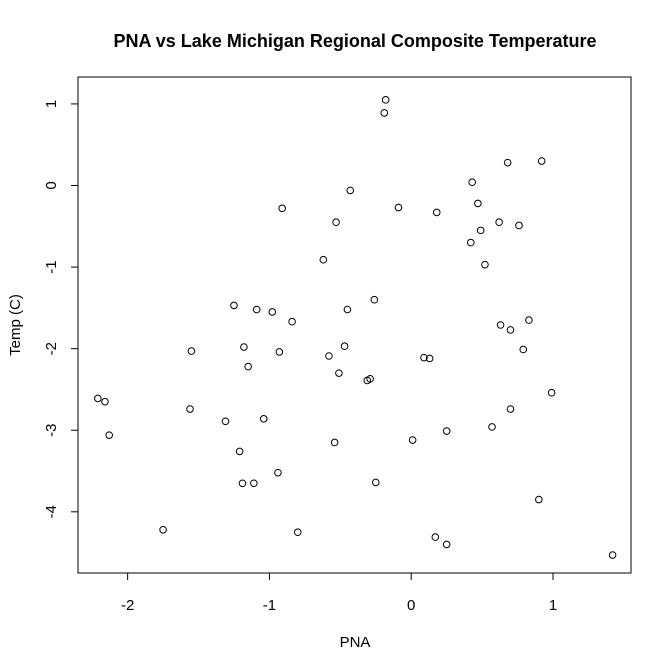 This screenshot has height=671, width=672. What do you see at coordinates (51, 266) in the screenshot?
I see `y-tick-label: -1` at bounding box center [51, 266].